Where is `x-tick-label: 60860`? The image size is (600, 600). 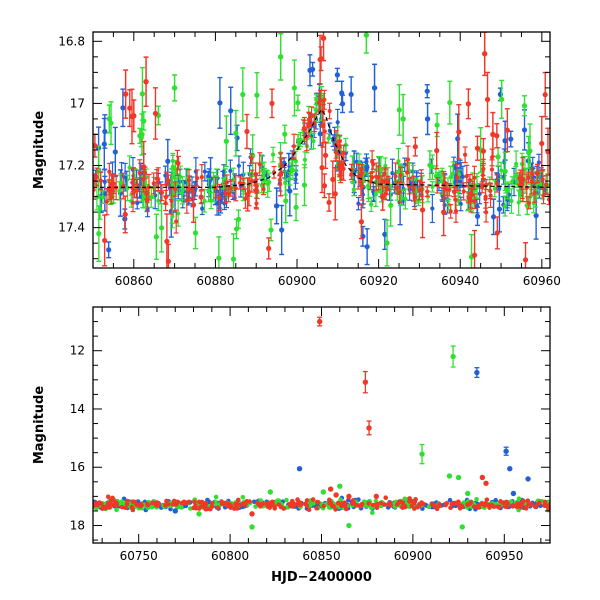
x-tick-label: 60860 is located at coordinates (134, 281).